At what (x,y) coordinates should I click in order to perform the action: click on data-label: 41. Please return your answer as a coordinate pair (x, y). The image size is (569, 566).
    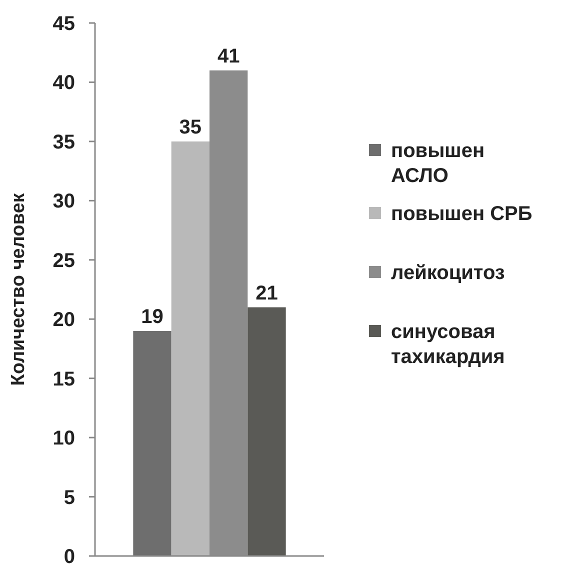
    Looking at the image, I should click on (228, 56).